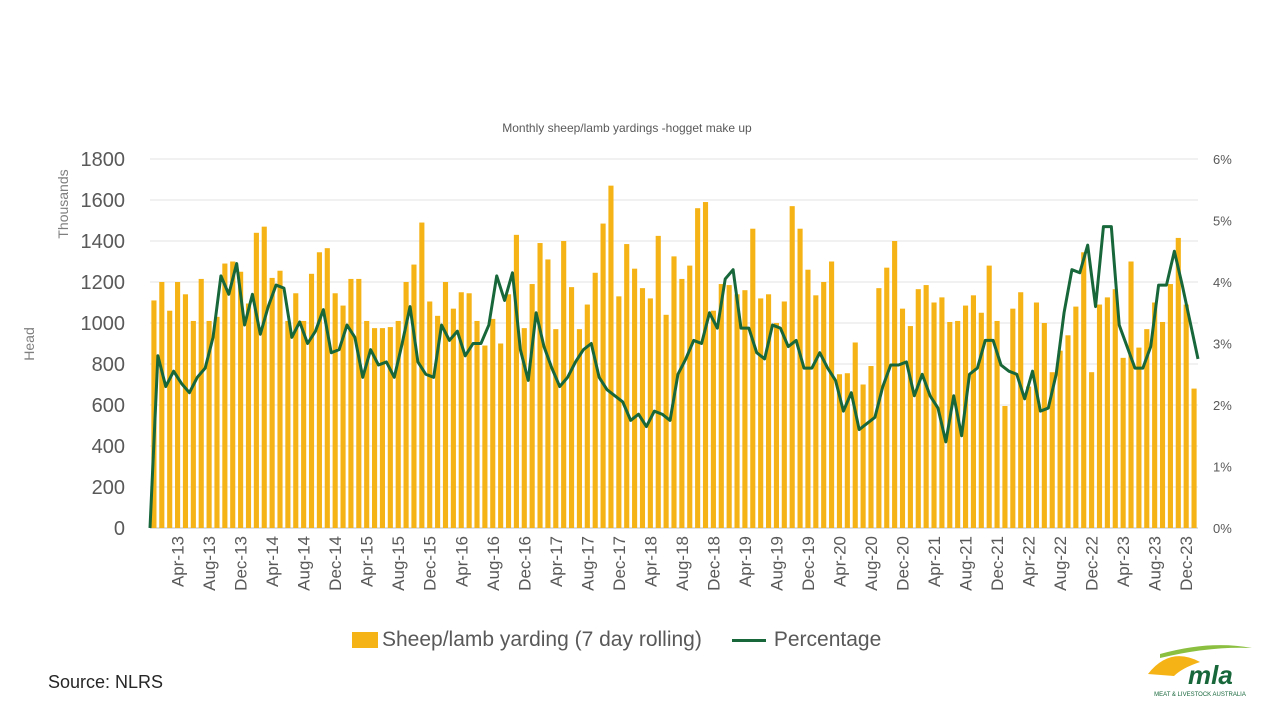  Describe the element at coordinates (997, 563) in the screenshot. I see `x-tick-label: Dec-21` at that location.